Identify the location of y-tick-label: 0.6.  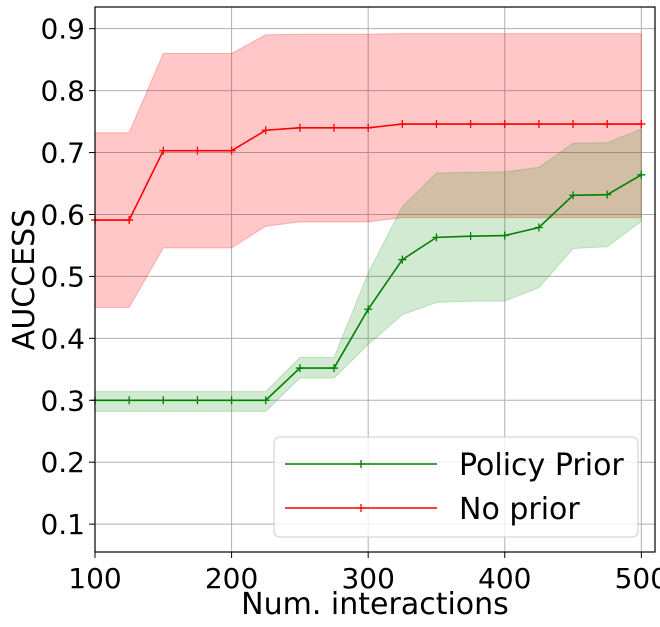
(62, 214).